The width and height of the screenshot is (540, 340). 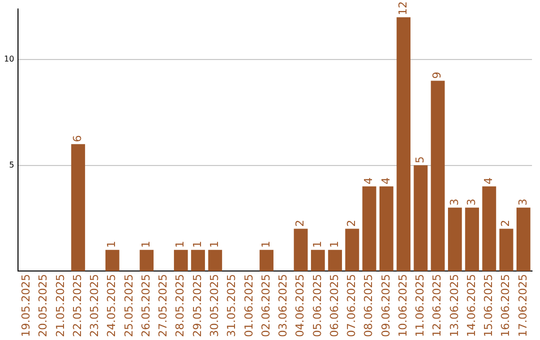 I want to click on x-tick-label: 25.05.2025, so click(x=129, y=306).